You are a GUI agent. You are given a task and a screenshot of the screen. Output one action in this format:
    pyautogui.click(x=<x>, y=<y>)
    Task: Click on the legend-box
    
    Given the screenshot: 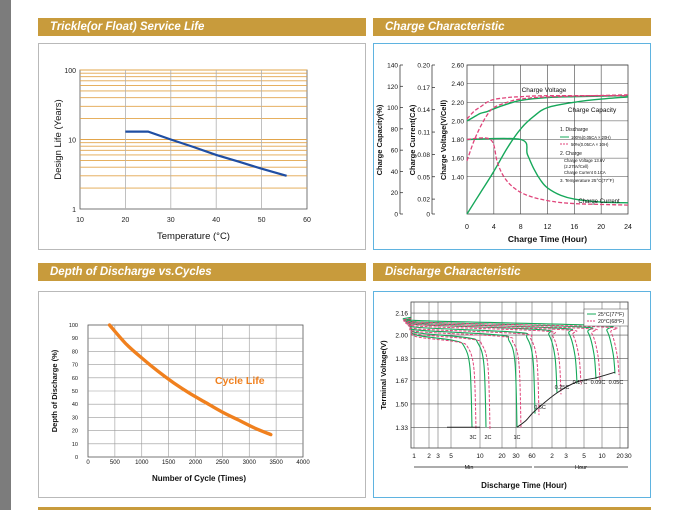 What is the action you would take?
    pyautogui.click(x=606, y=317)
    